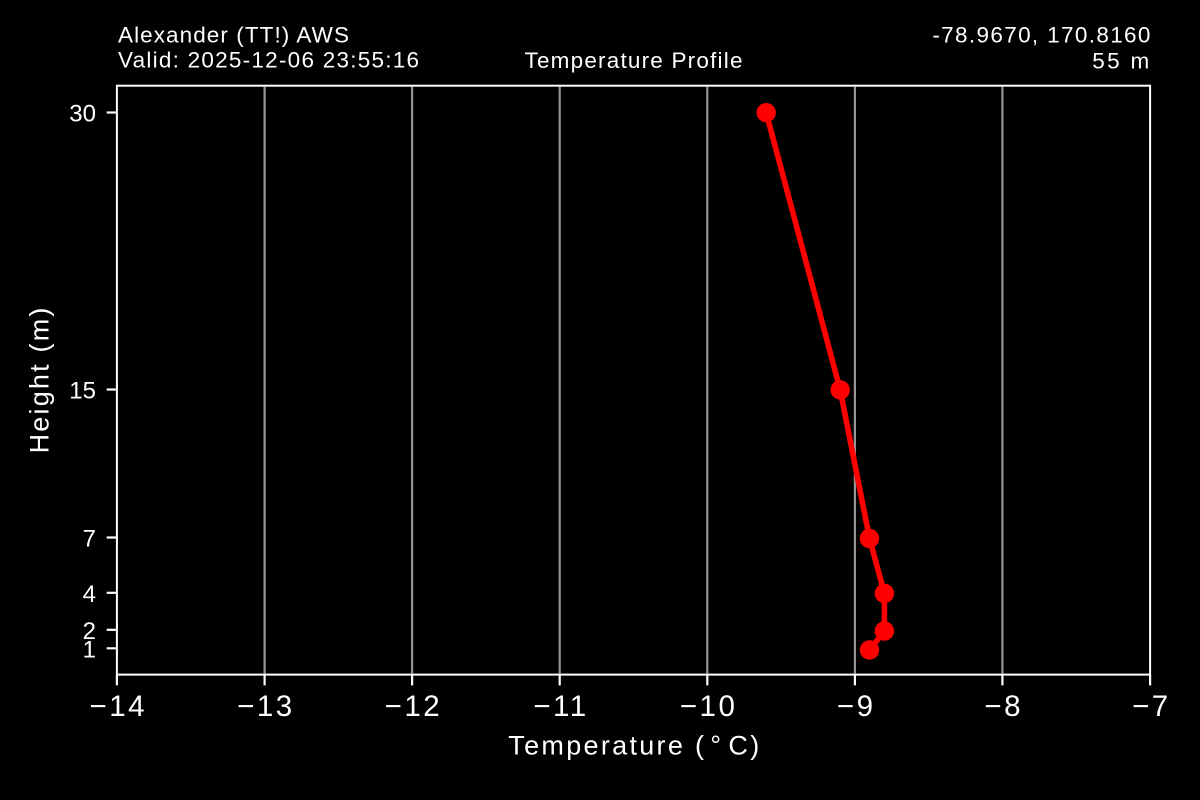 This screenshot has width=1200, height=800. Describe the element at coordinates (118, 706) in the screenshot. I see `svg-text: −14` at that location.